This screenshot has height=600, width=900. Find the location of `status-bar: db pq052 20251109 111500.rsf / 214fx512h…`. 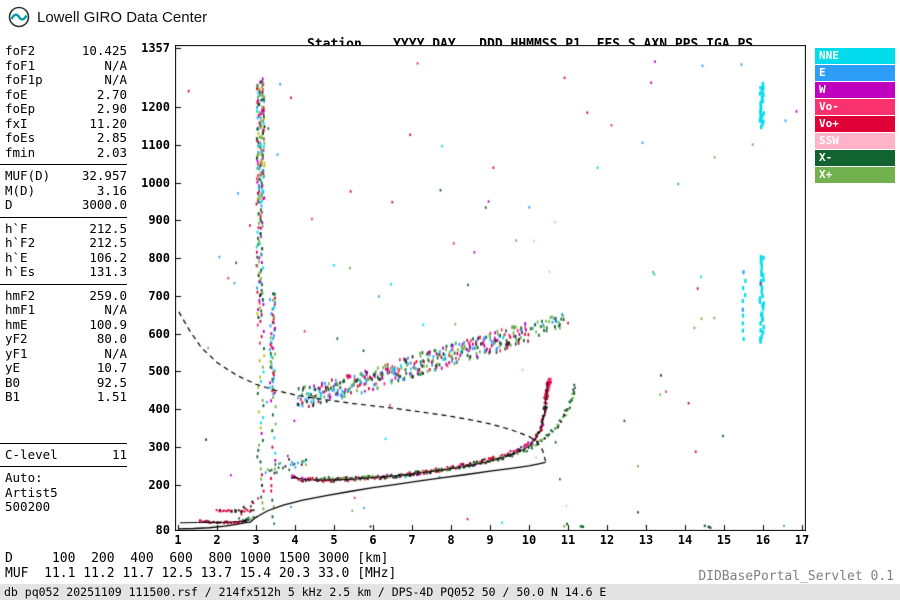

status-bar: db pq052 20251109 111500.rsf / 214fx512h… is located at coordinates (450, 592).